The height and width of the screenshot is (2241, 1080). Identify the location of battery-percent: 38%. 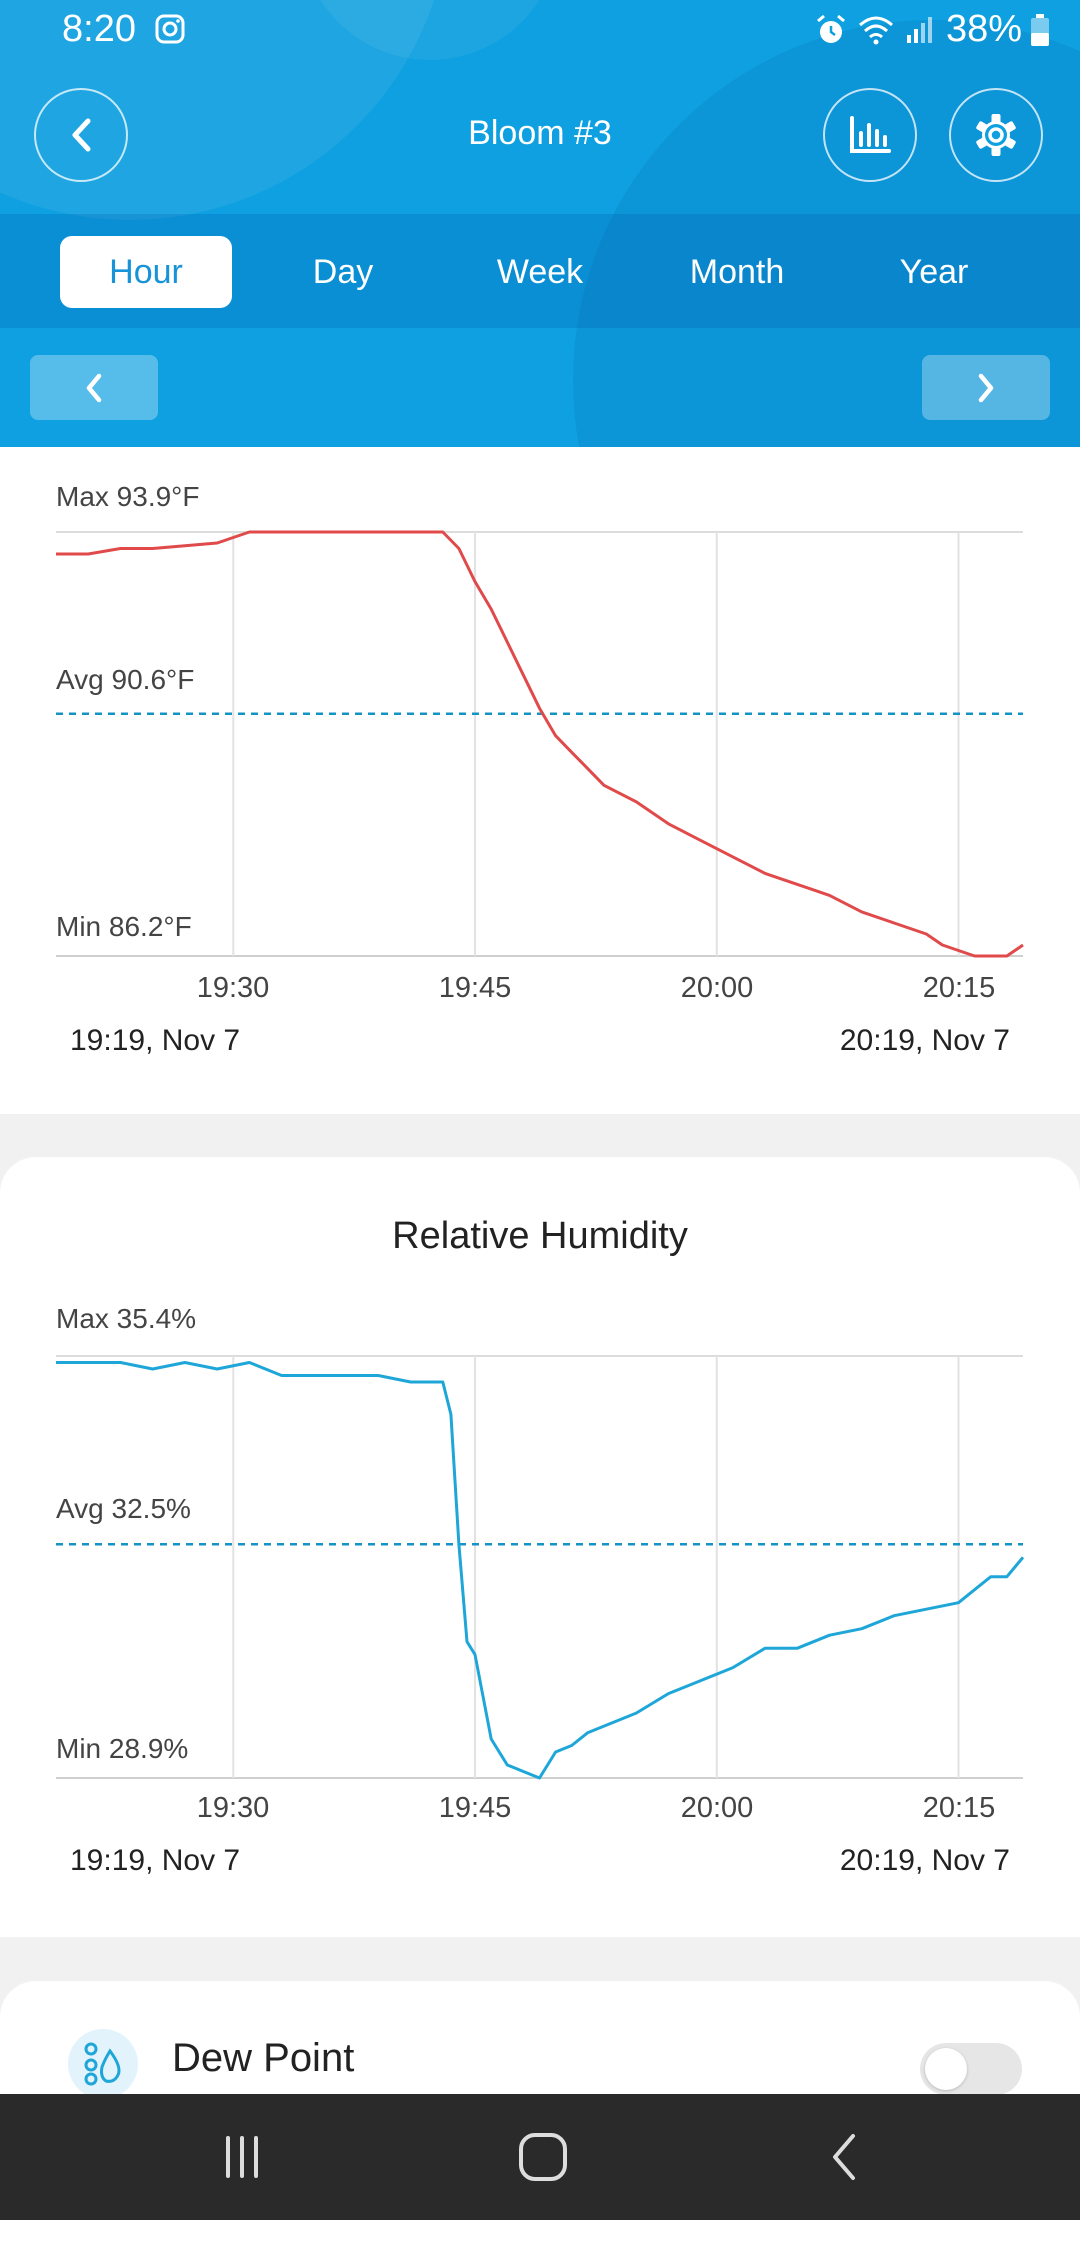
(983, 29).